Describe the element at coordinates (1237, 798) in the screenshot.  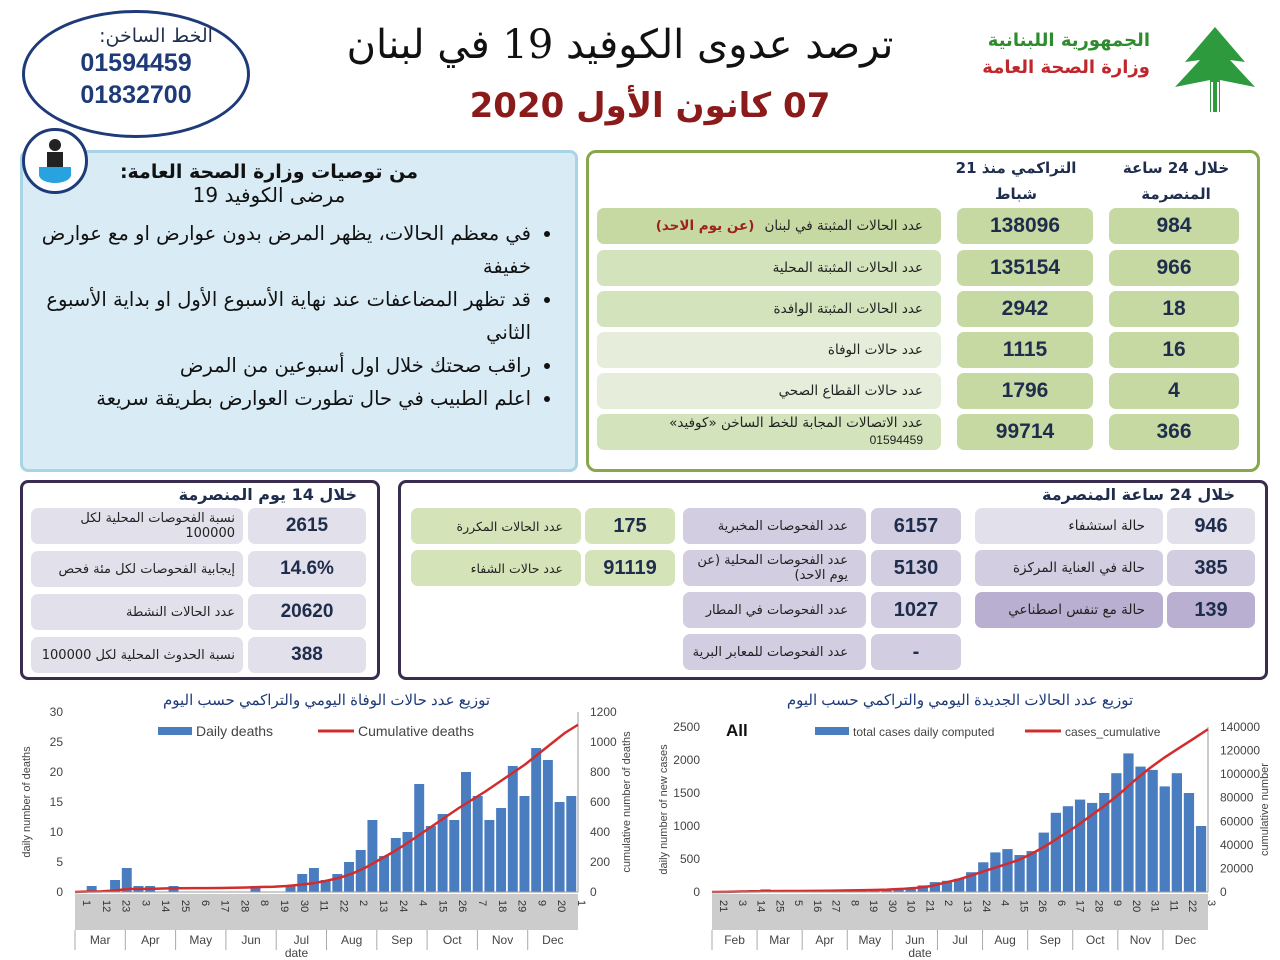
I see `y2-tick-label: 80000` at that location.